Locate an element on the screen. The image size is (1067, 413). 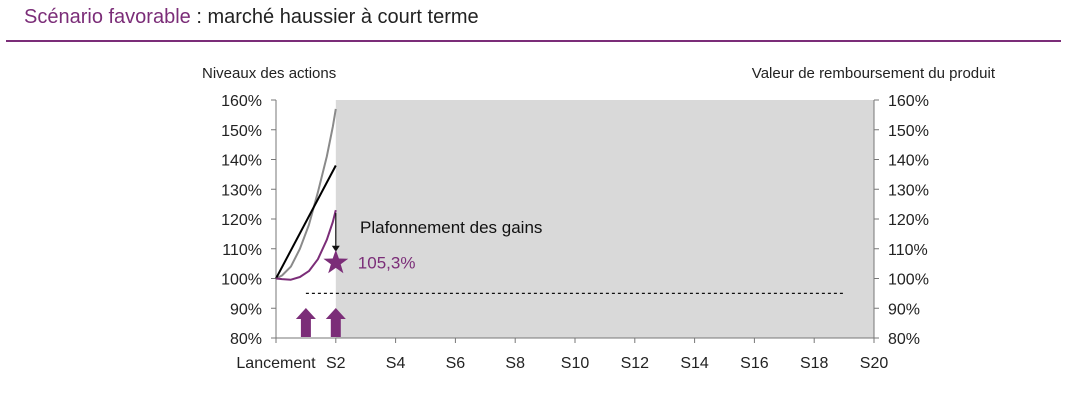
cap-annotation-label: Plafonnement des gains is located at coordinates (451, 227).